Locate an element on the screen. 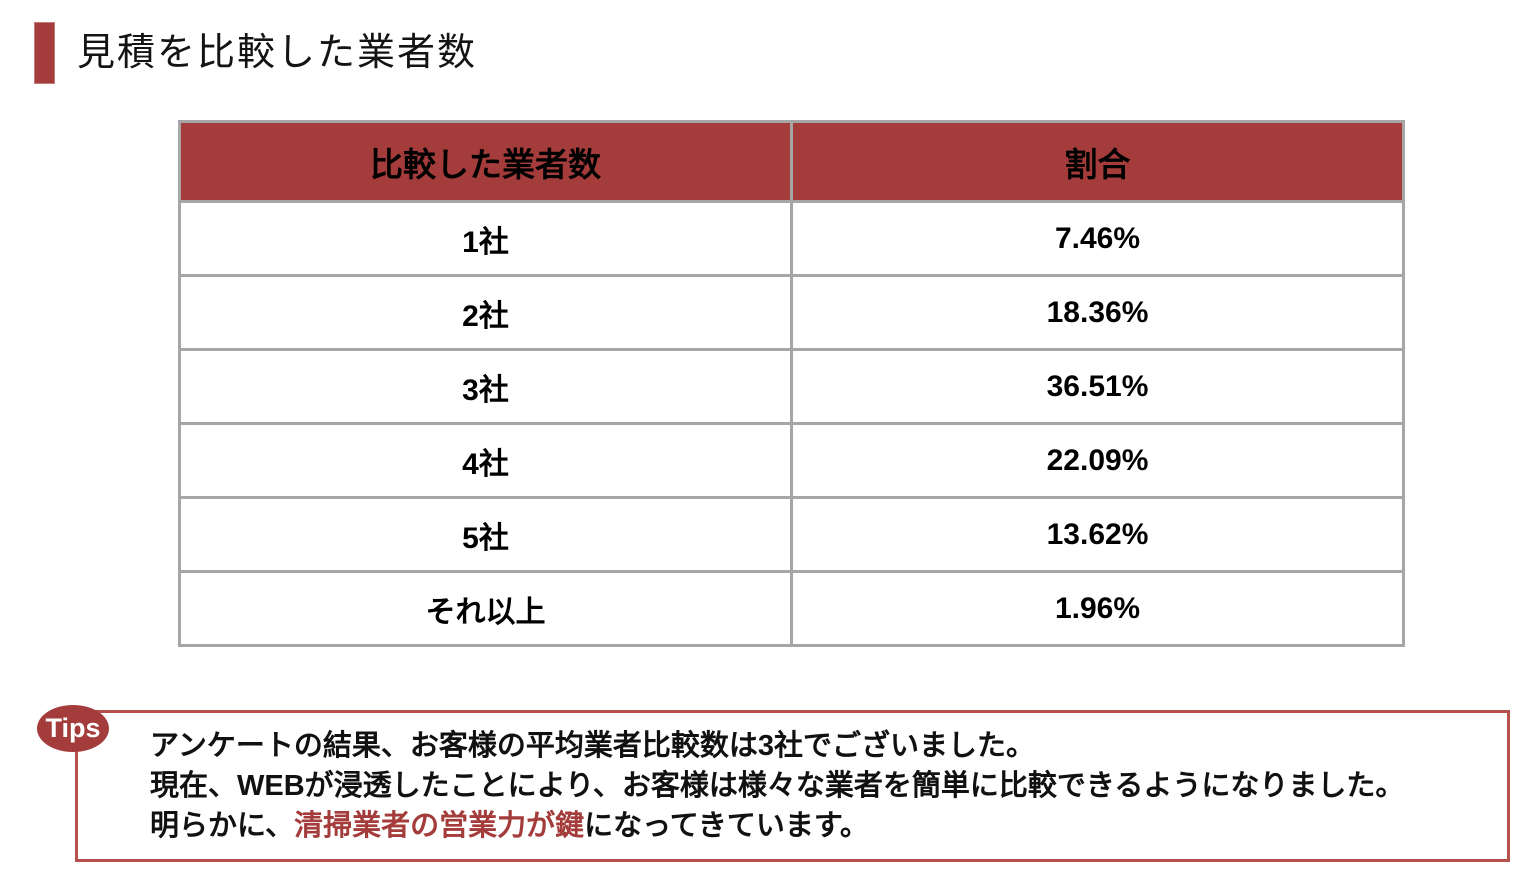 The height and width of the screenshot is (881, 1536). tips-badge: Tips is located at coordinates (73, 728).